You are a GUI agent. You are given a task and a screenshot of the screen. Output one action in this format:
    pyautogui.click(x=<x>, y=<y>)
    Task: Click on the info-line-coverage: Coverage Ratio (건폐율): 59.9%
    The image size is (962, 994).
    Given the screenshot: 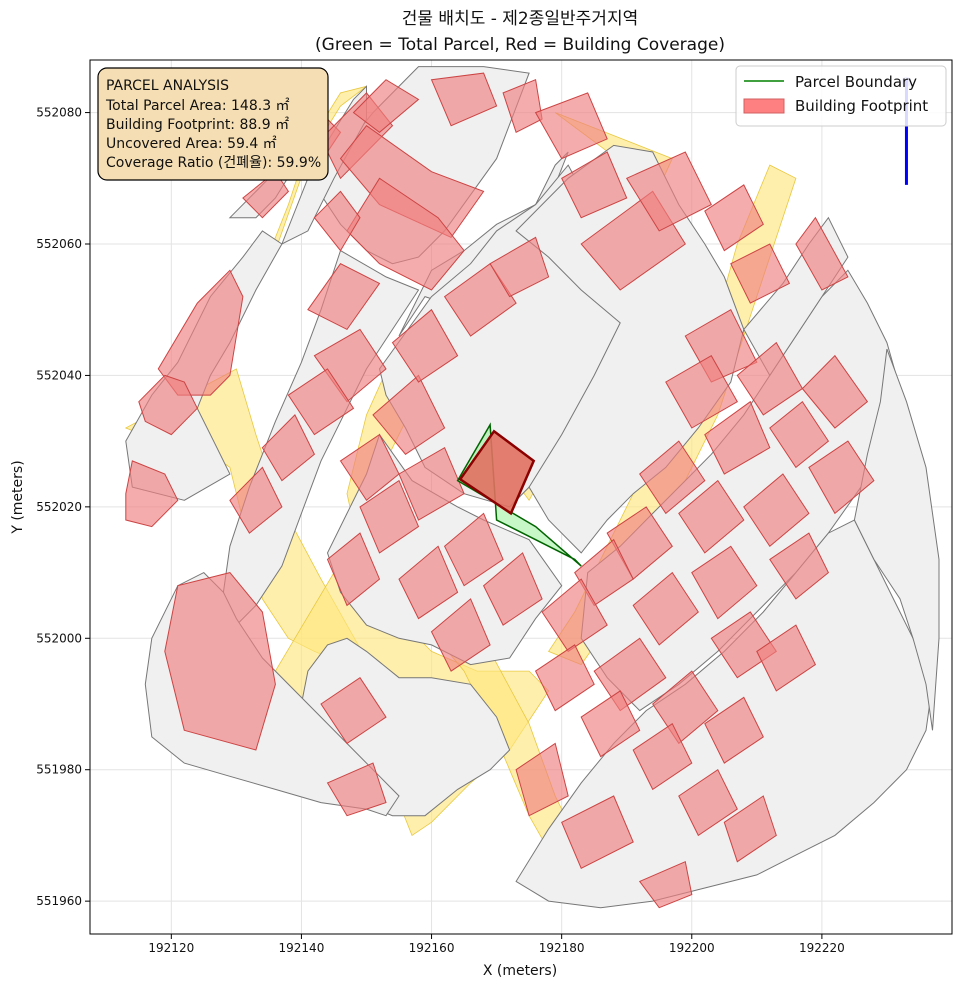 What is the action you would take?
    pyautogui.click(x=213, y=163)
    